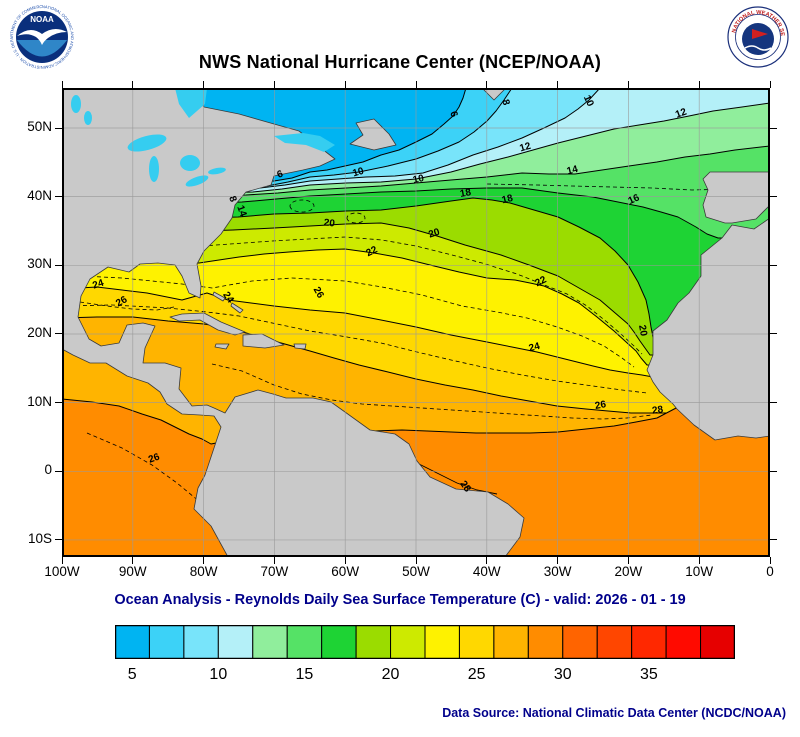 This screenshot has height=737, width=800. What do you see at coordinates (373, 134) in the screenshot?
I see `land-newfoundland` at bounding box center [373, 134].